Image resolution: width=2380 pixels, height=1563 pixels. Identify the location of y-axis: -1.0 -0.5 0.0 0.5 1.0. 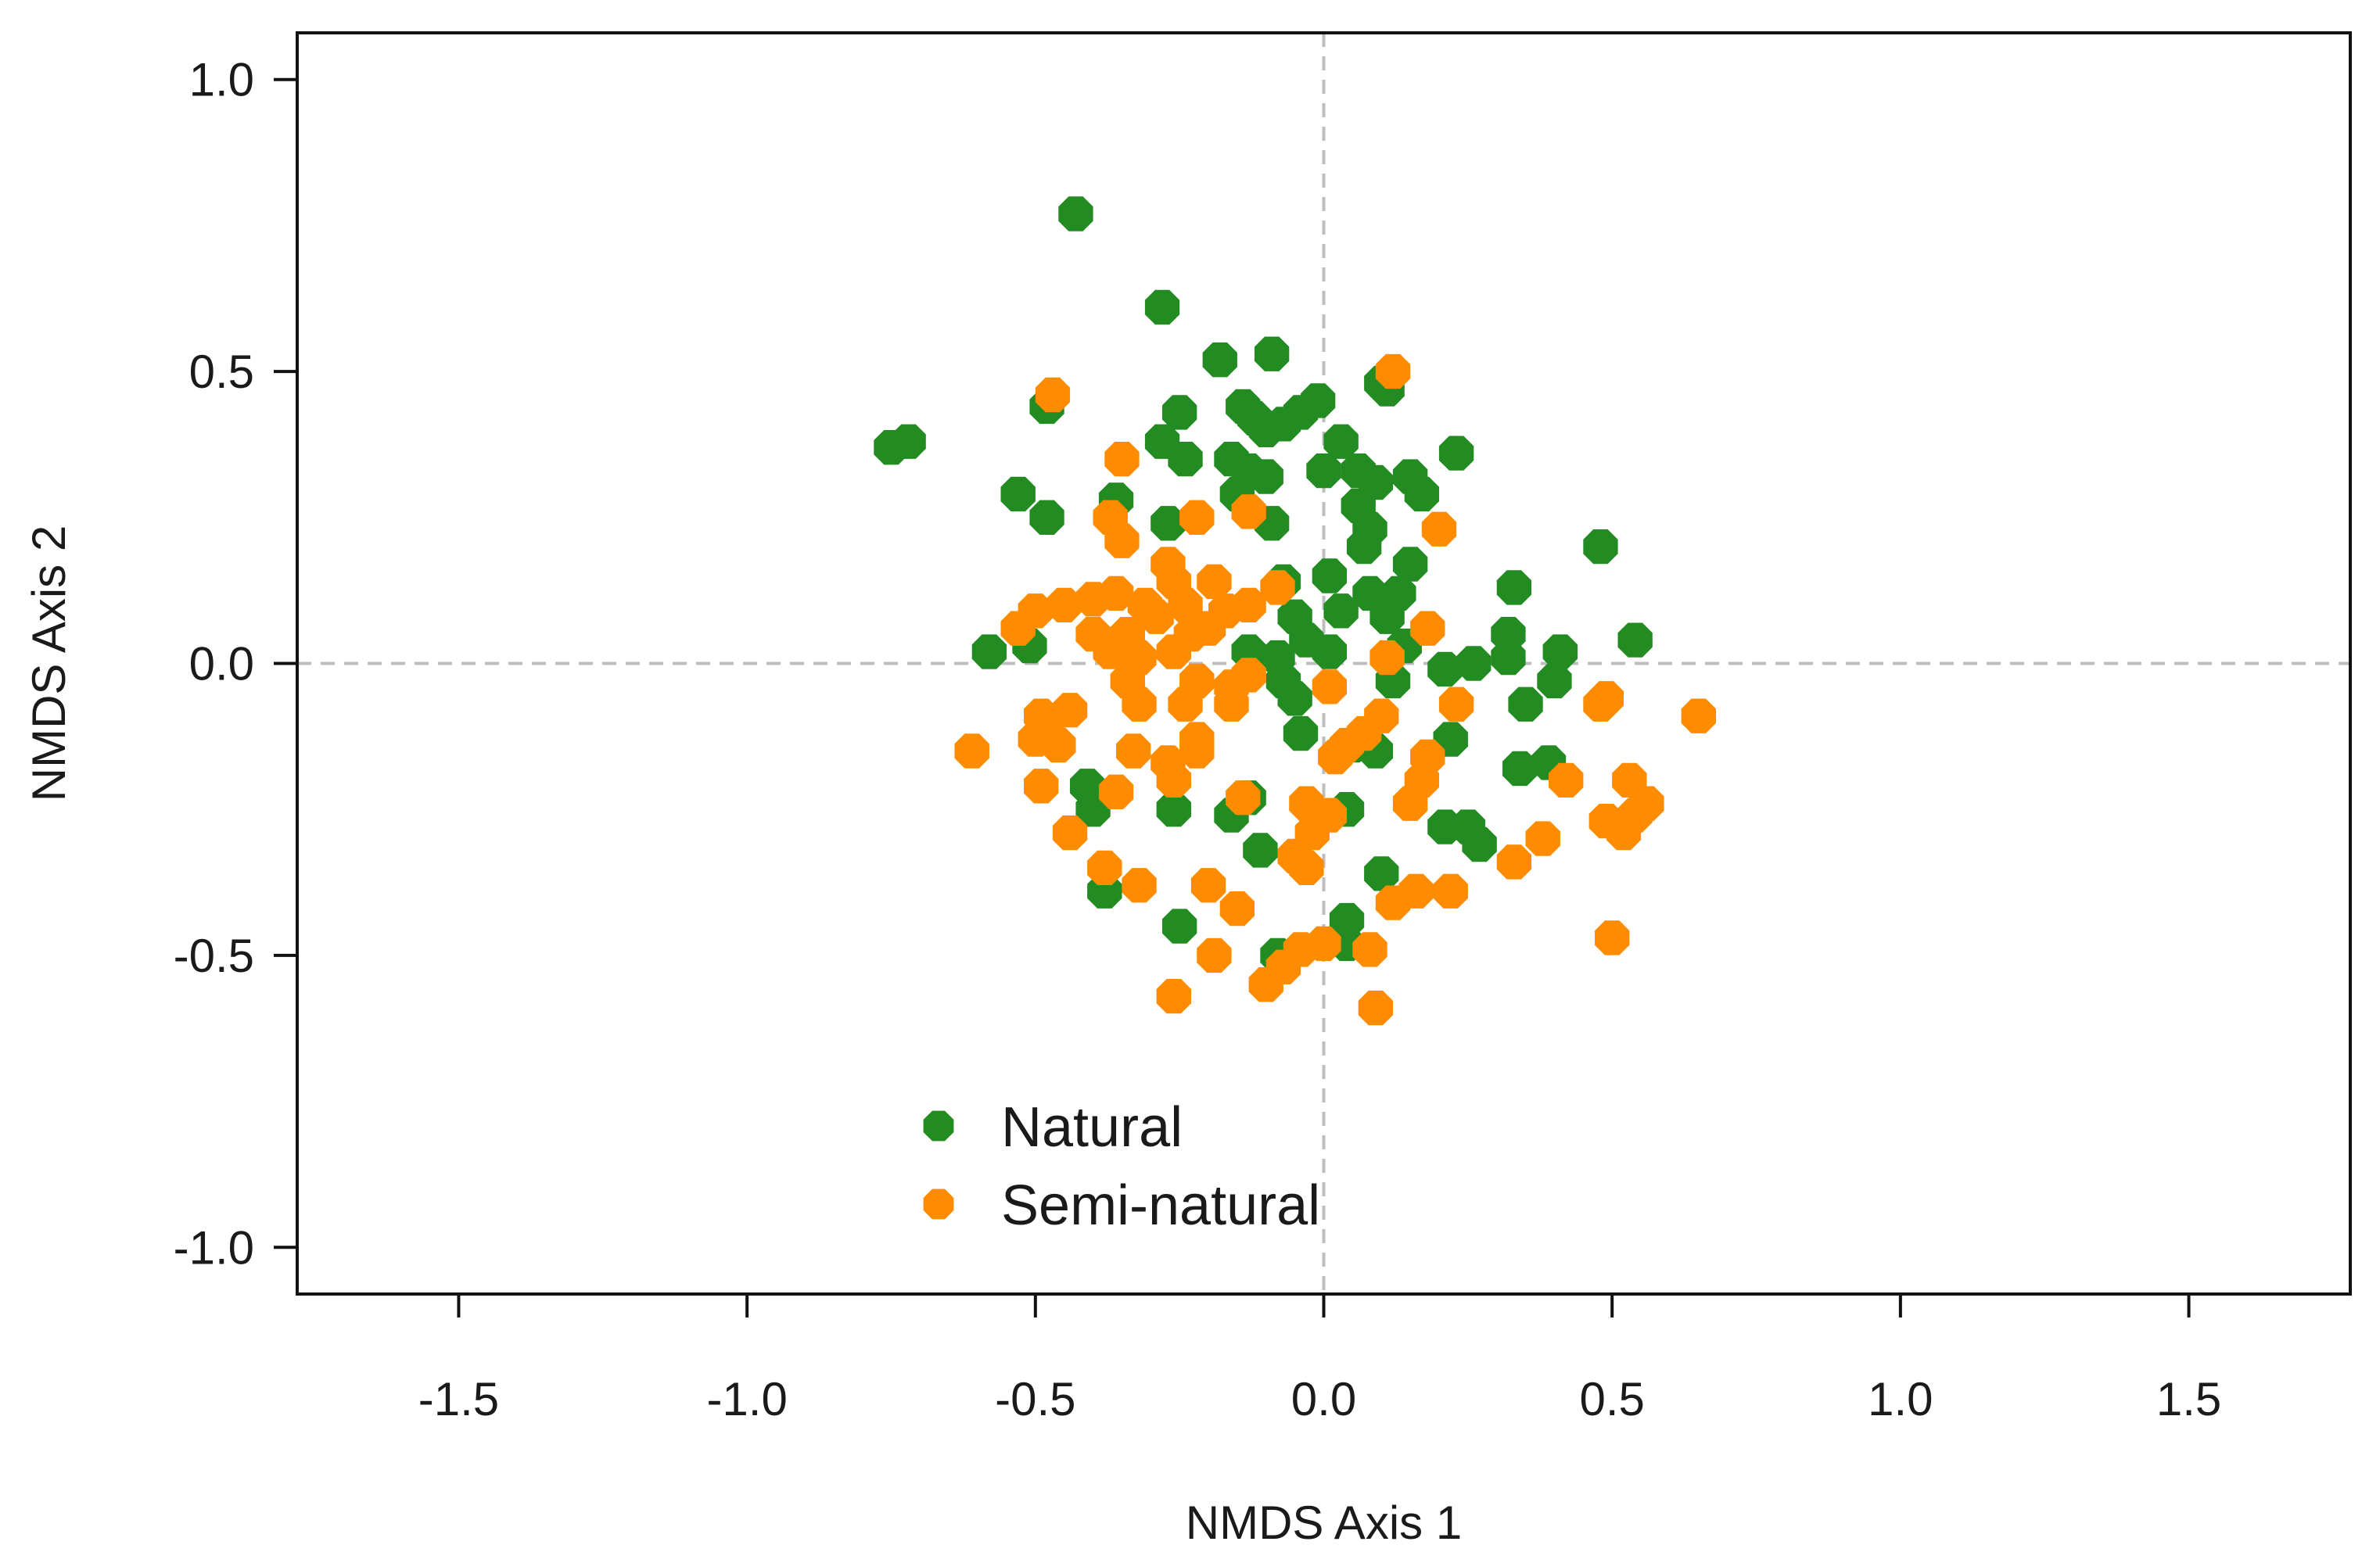
(235, 664).